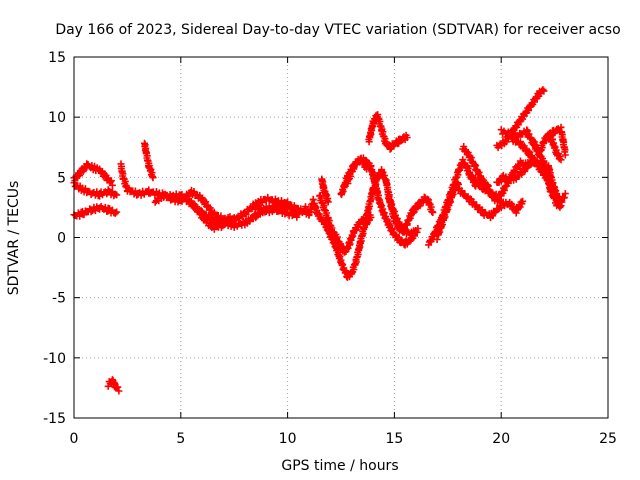  I want to click on data-series-track-p, so click(422, 205).